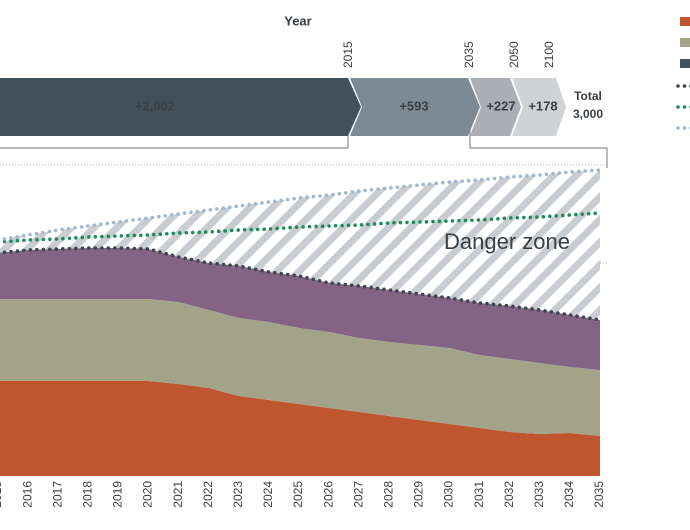  I want to click on band-year: 2015, so click(348, 54).